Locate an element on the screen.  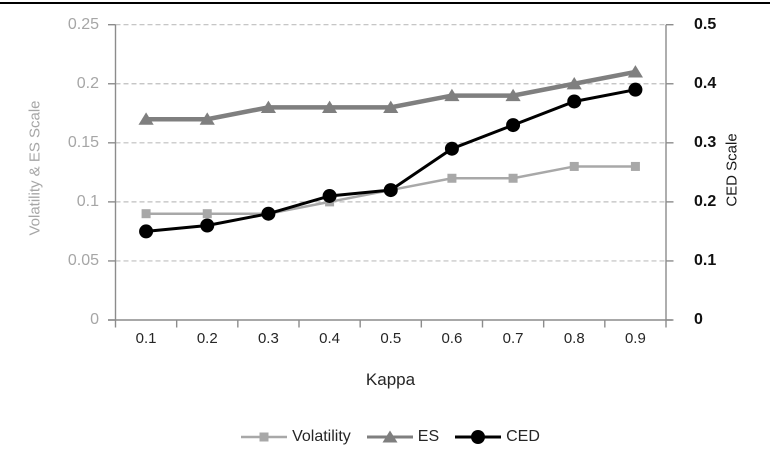
right-axis-title: CED Scale is located at coordinates (732, 170).